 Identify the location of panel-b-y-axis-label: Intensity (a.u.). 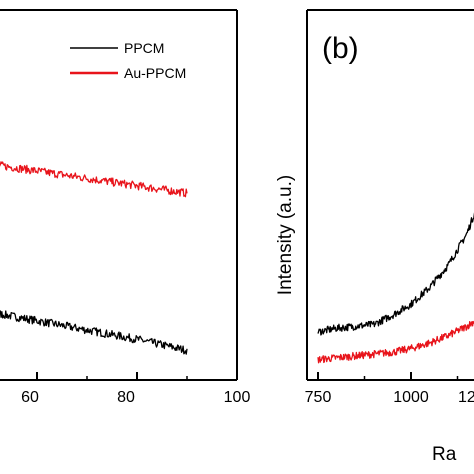
(285, 235).